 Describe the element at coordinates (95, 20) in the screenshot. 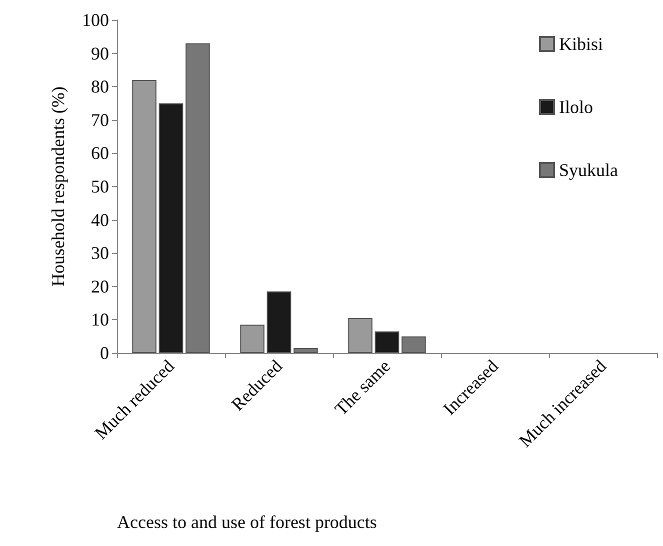

I see `y-tick-label: 100` at that location.